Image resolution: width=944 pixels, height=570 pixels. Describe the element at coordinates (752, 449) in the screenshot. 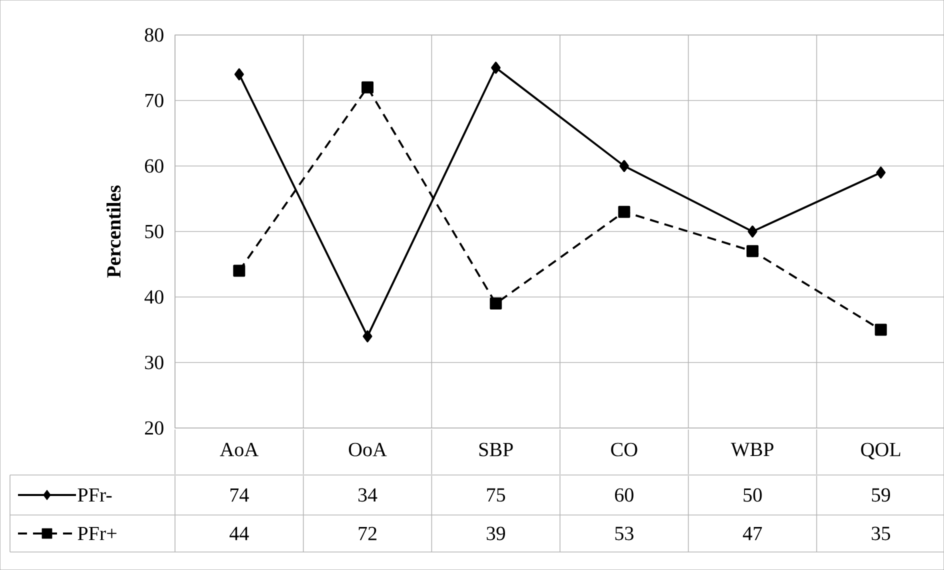

I see `x-tick-label: WBP` at that location.